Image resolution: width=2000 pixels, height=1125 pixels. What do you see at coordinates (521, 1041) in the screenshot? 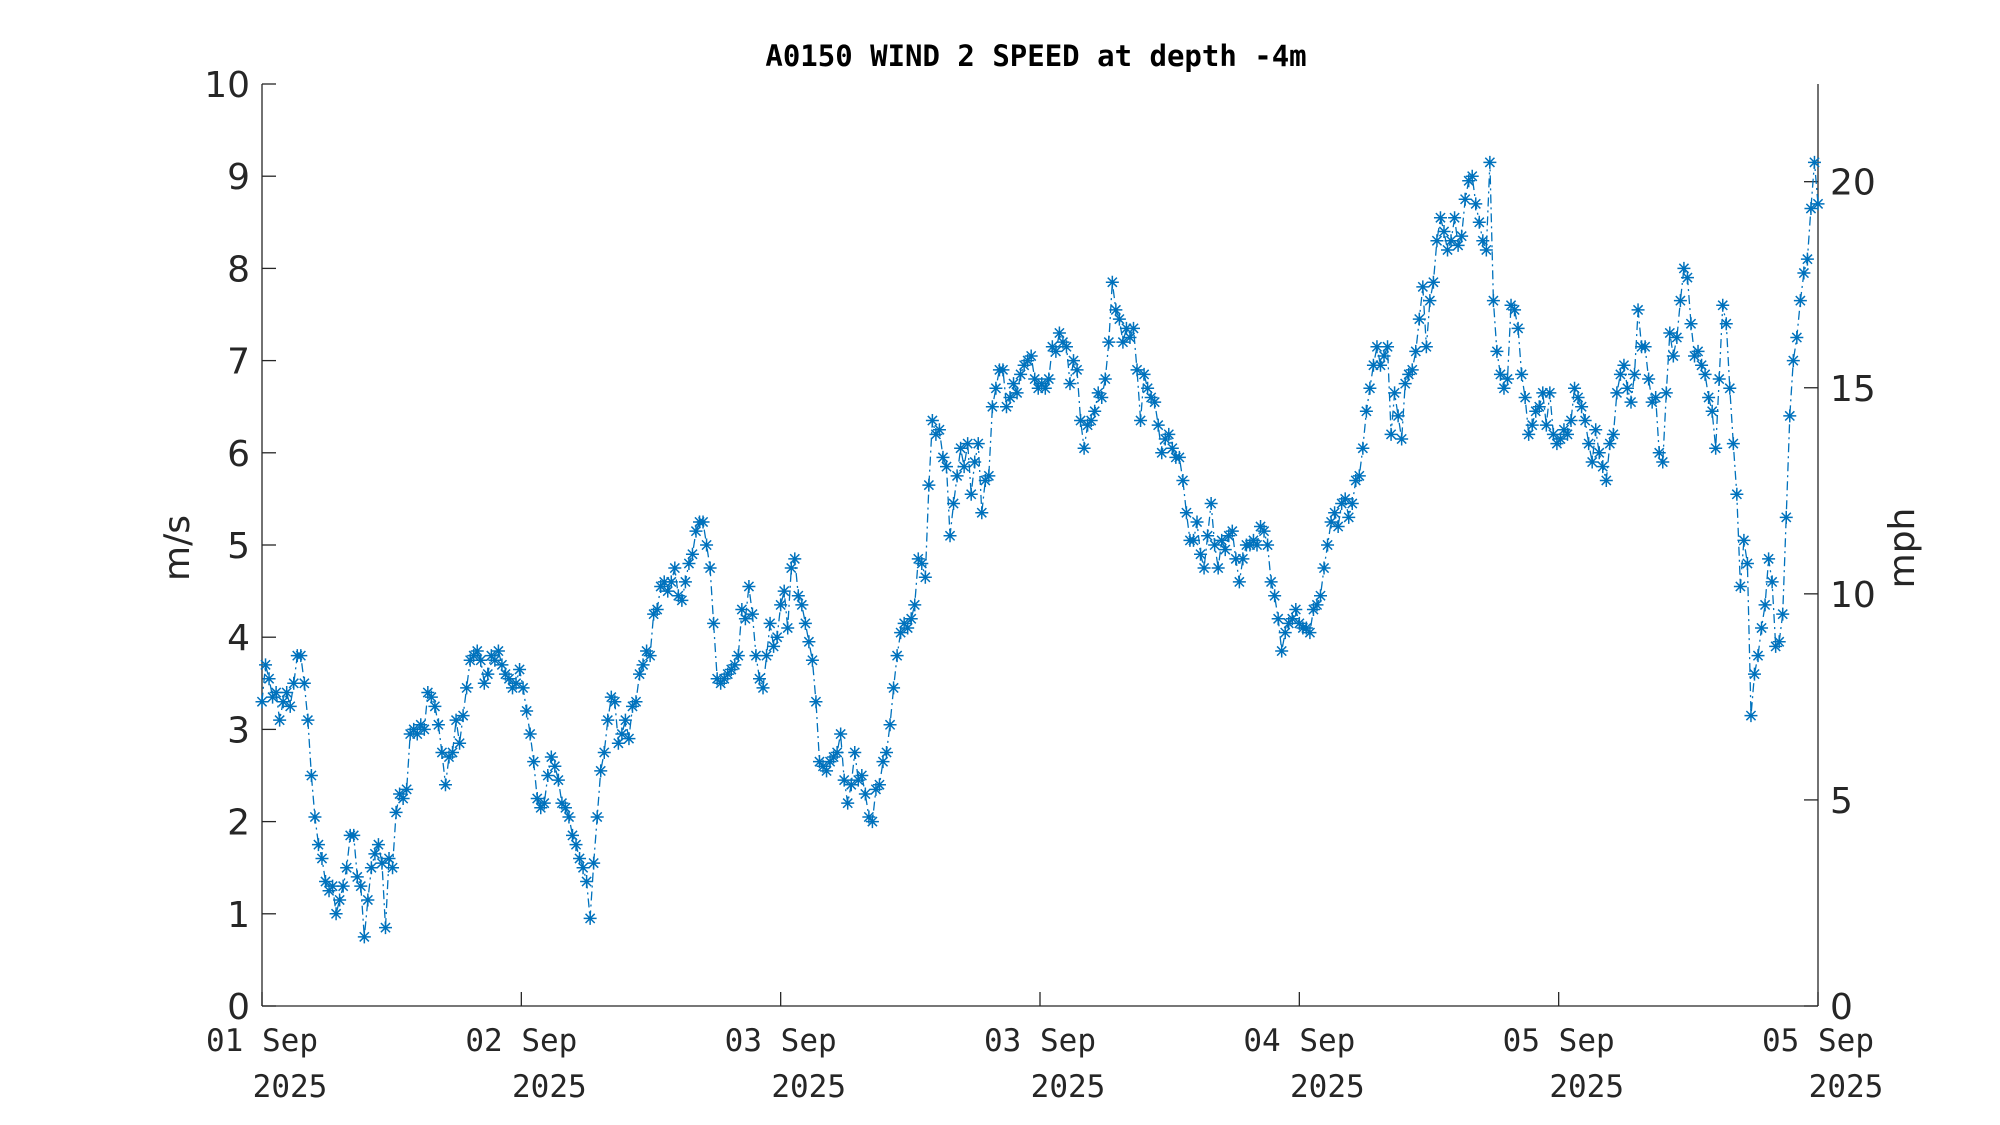
I see `x-tick-label-date: 02 Sep` at bounding box center [521, 1041].